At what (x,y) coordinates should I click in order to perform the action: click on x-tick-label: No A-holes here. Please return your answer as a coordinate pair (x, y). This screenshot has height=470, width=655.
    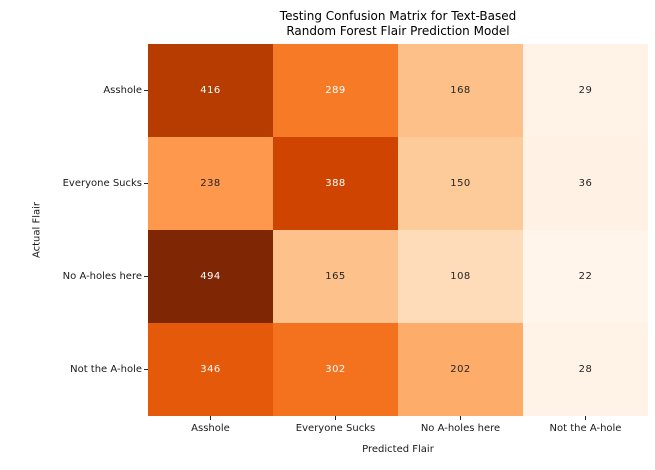
    Looking at the image, I should click on (460, 428).